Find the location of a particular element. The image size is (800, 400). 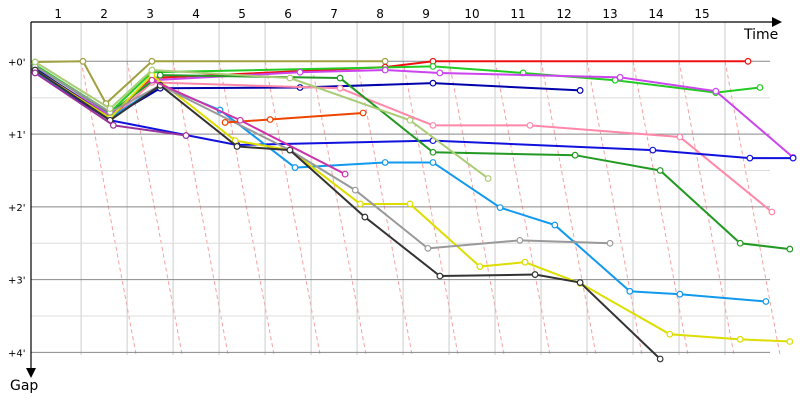

y-axis-arrow is located at coordinates (31, 373).